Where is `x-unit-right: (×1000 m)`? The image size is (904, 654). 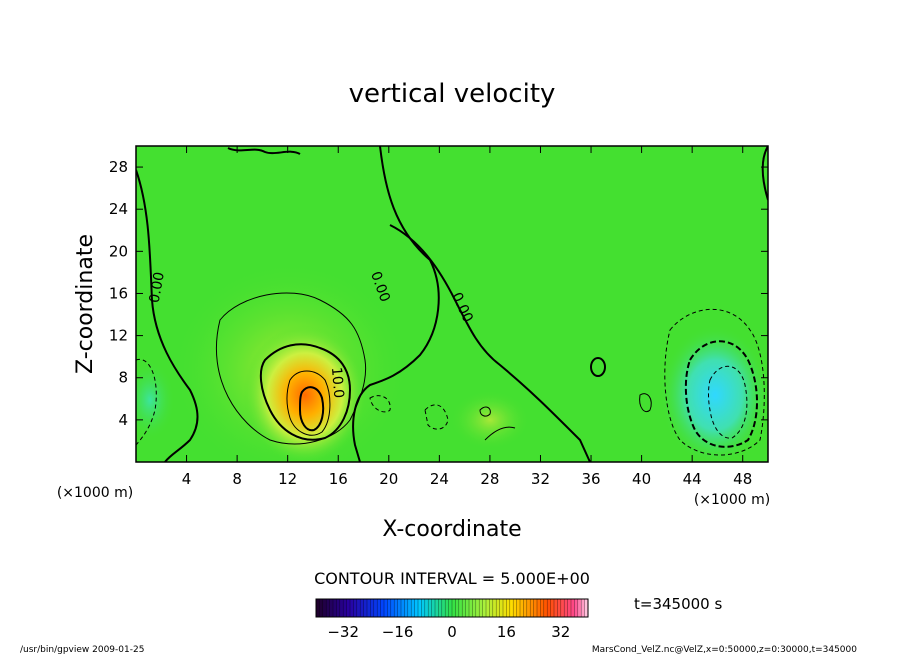
x-unit-right: (×1000 m) is located at coordinates (732, 500).